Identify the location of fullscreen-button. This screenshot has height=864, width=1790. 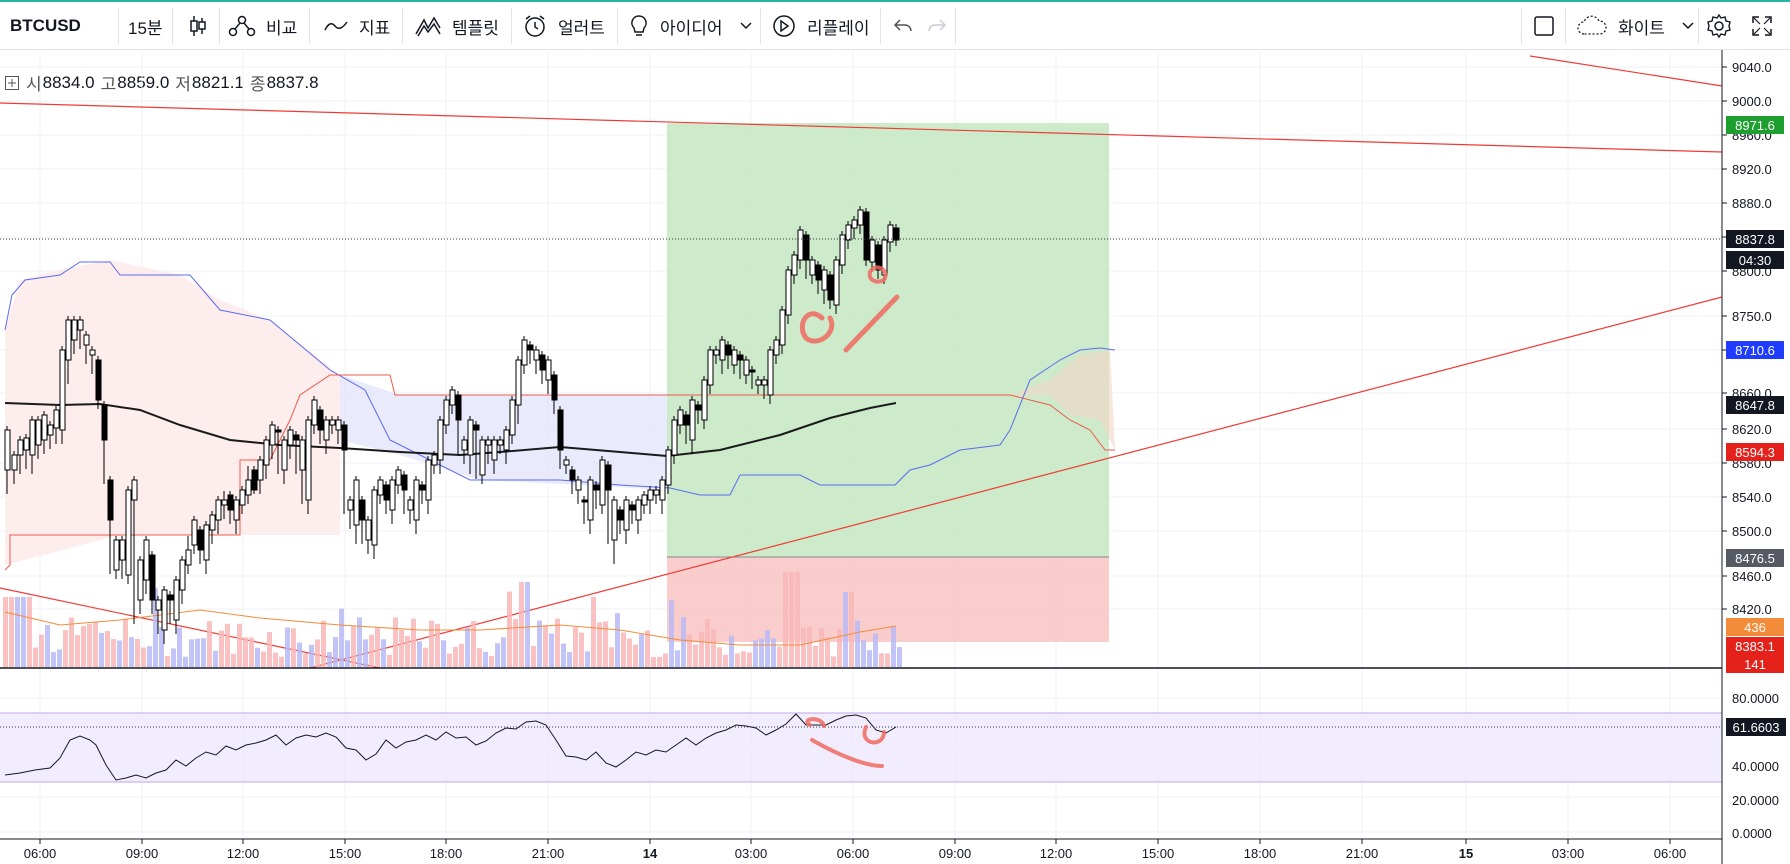
(1762, 26).